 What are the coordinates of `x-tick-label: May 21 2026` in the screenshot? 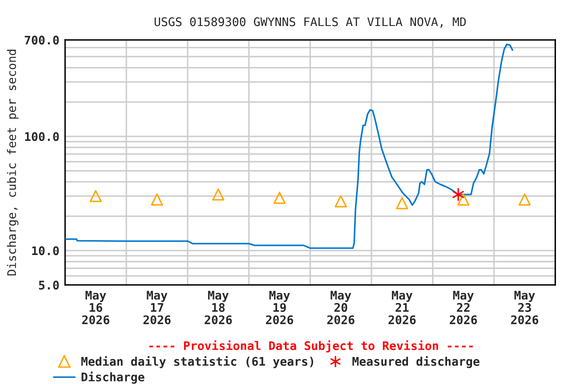 It's located at (402, 307).